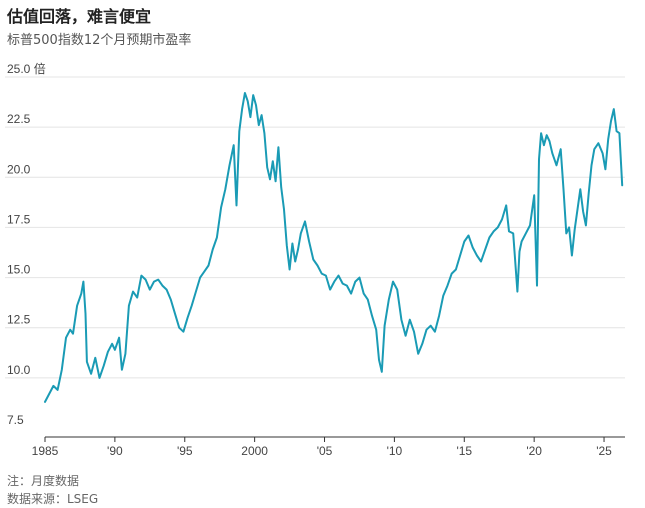 The height and width of the screenshot is (508, 645). Describe the element at coordinates (19, 370) in the screenshot. I see `y-tick-label: 10.0` at that location.